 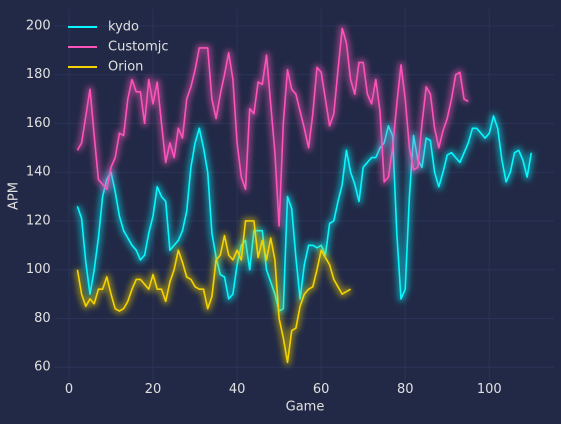 I want to click on legend-label: Customjc, so click(x=138, y=47).